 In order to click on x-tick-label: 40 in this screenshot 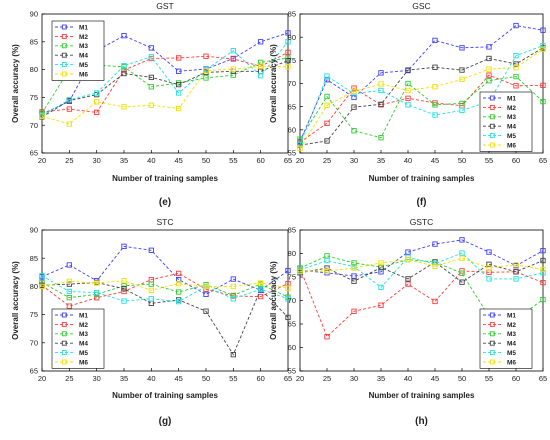, I will do `click(151, 160)`.